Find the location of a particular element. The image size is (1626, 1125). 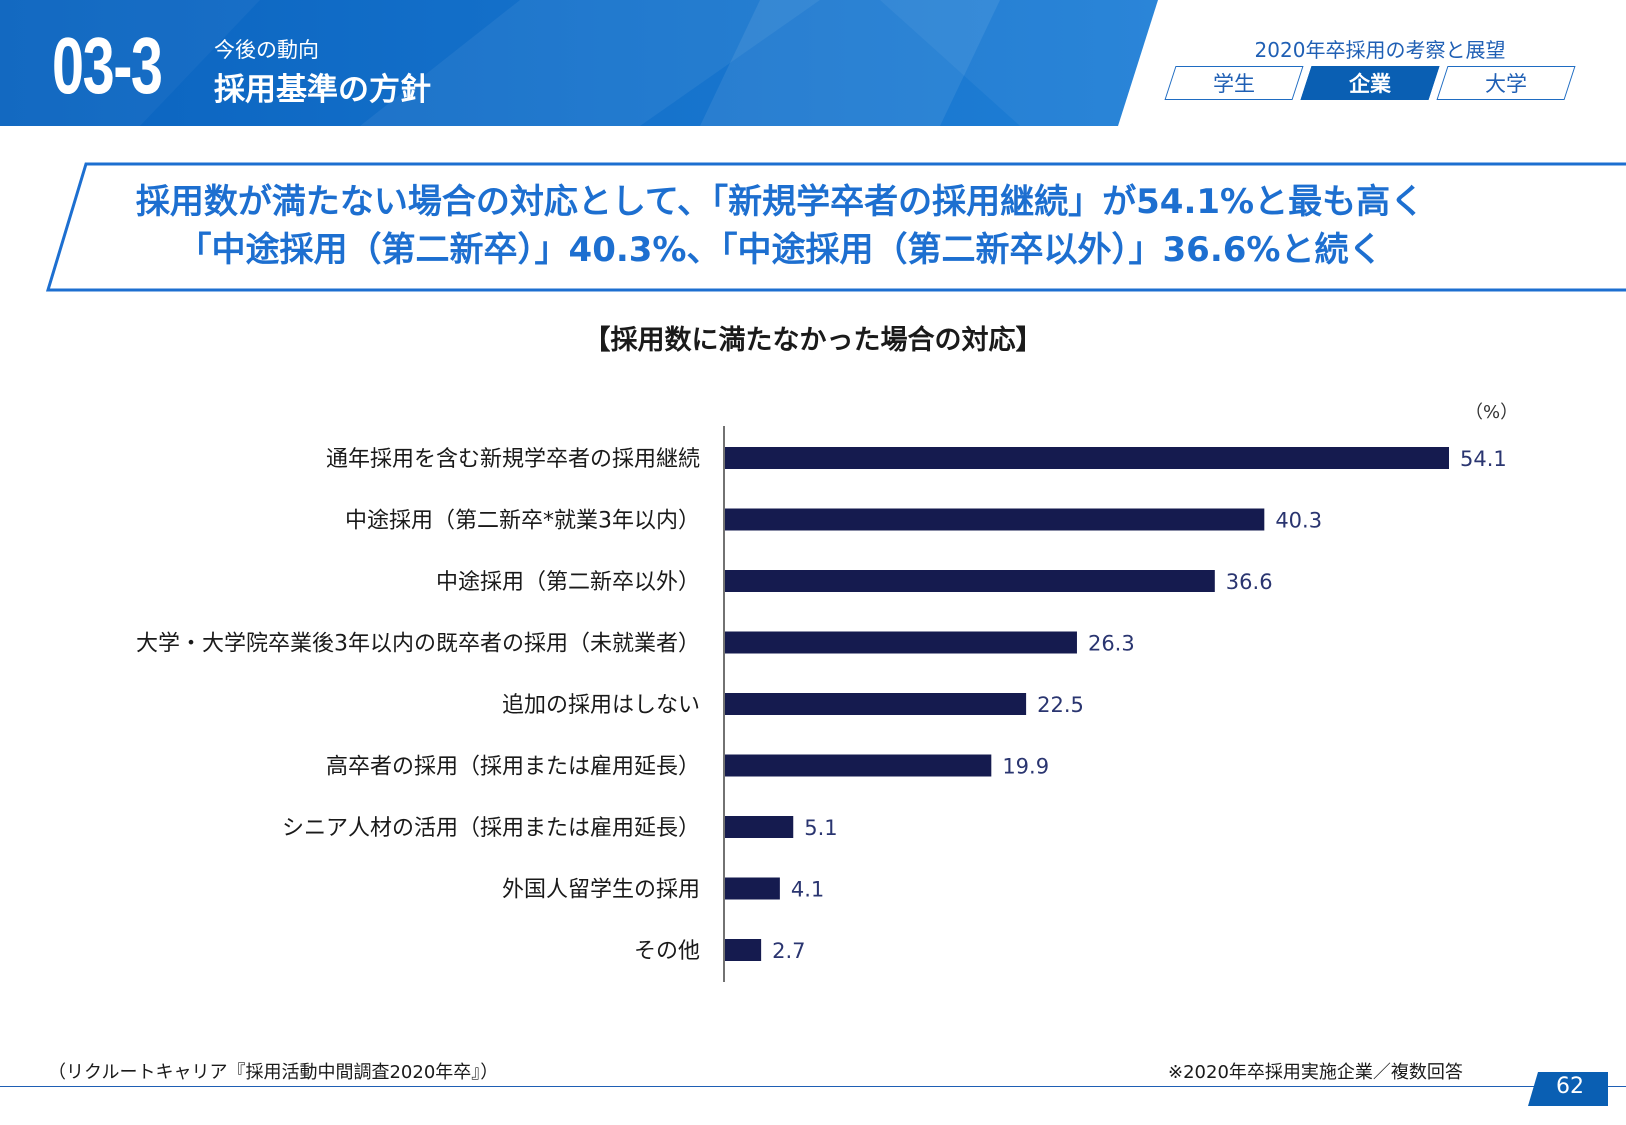

headline-frame is located at coordinates (836, 227).